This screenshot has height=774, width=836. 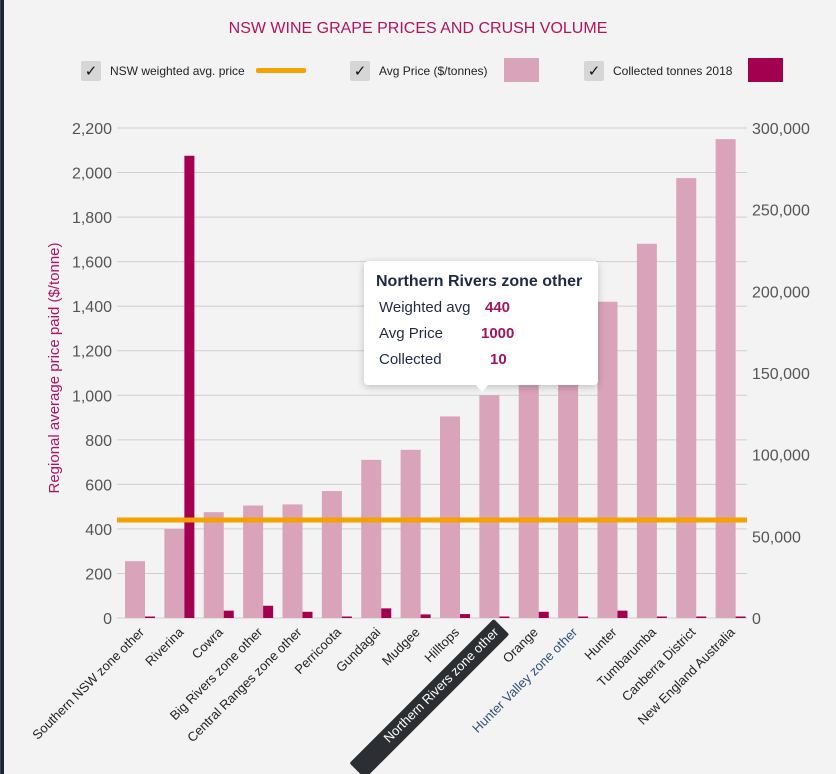 I want to click on chart-title: NSW WINE GRAPE PRICES AND CRUSH VOLUME, so click(x=418, y=28).